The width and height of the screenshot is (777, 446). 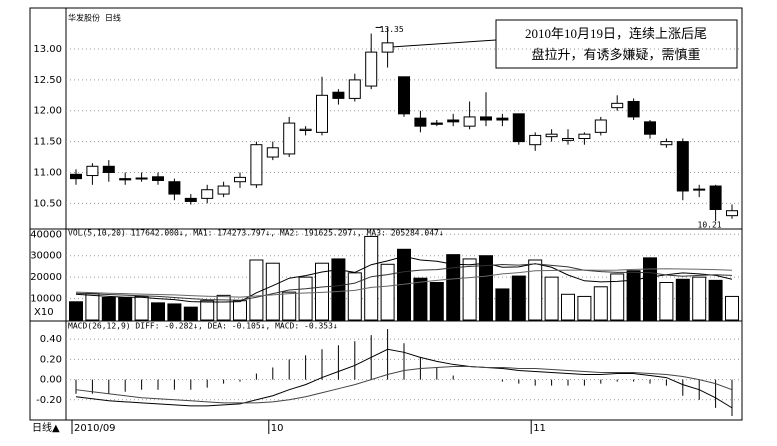 I want to click on high-label: 13.35, so click(x=392, y=29).